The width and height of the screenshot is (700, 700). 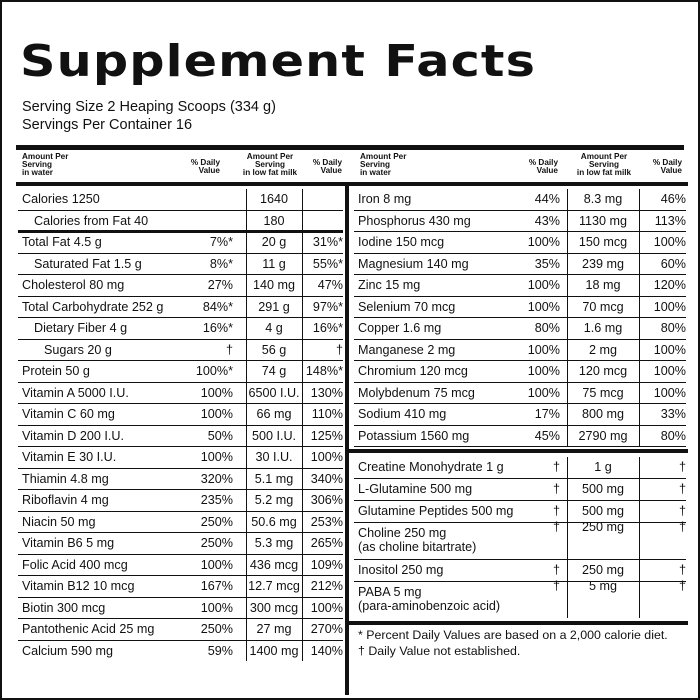 What do you see at coordinates (274, 564) in the screenshot?
I see `amount-milk: 436 mcg` at bounding box center [274, 564].